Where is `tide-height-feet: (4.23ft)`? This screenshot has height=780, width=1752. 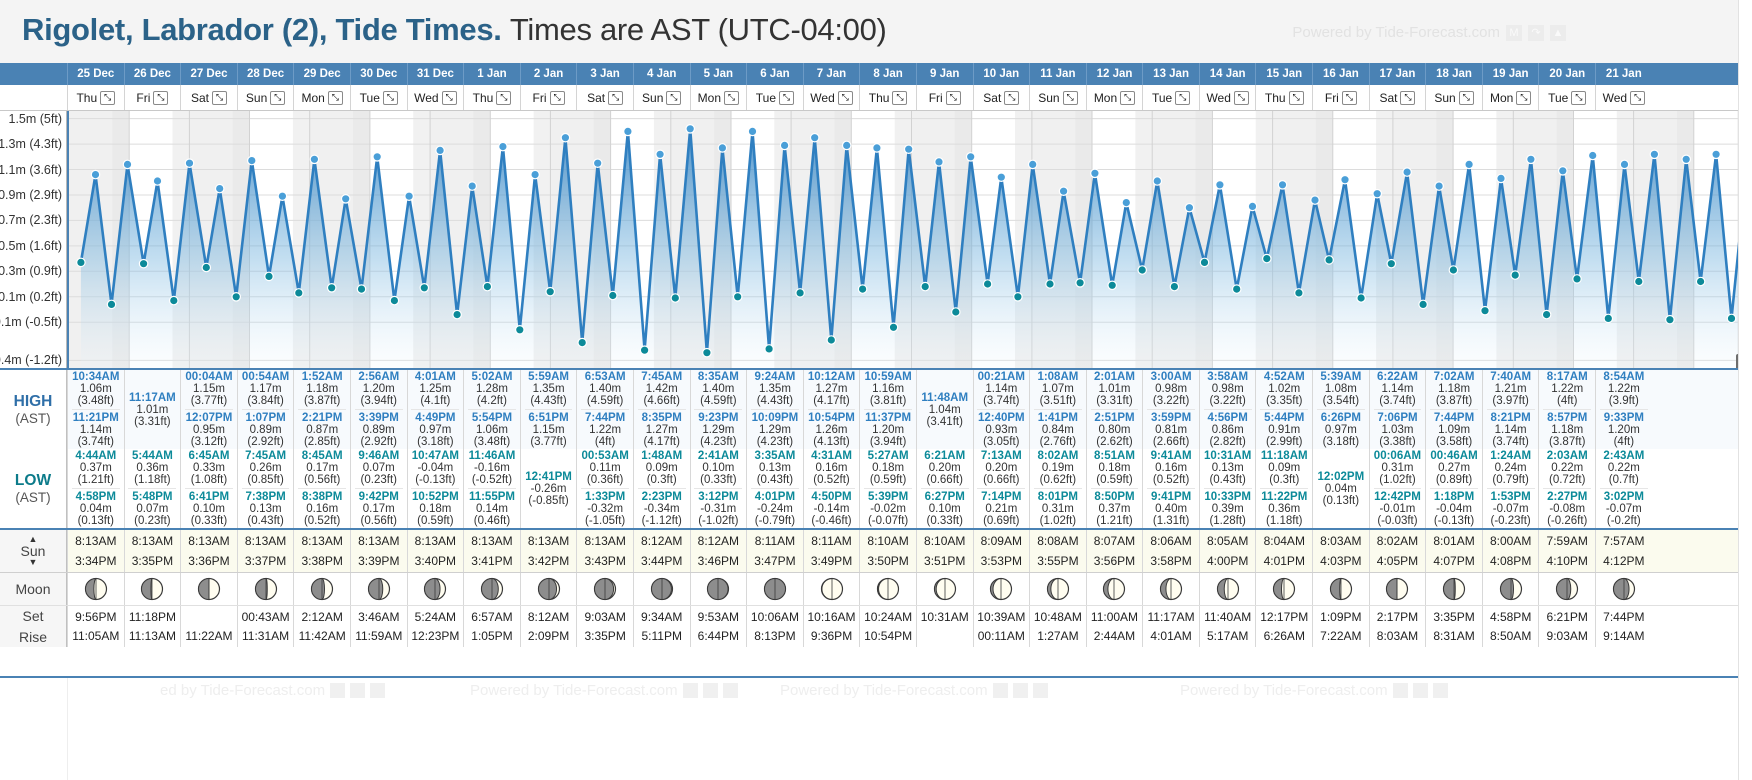
tide-height-feet: (4.23ft) is located at coordinates (718, 442).